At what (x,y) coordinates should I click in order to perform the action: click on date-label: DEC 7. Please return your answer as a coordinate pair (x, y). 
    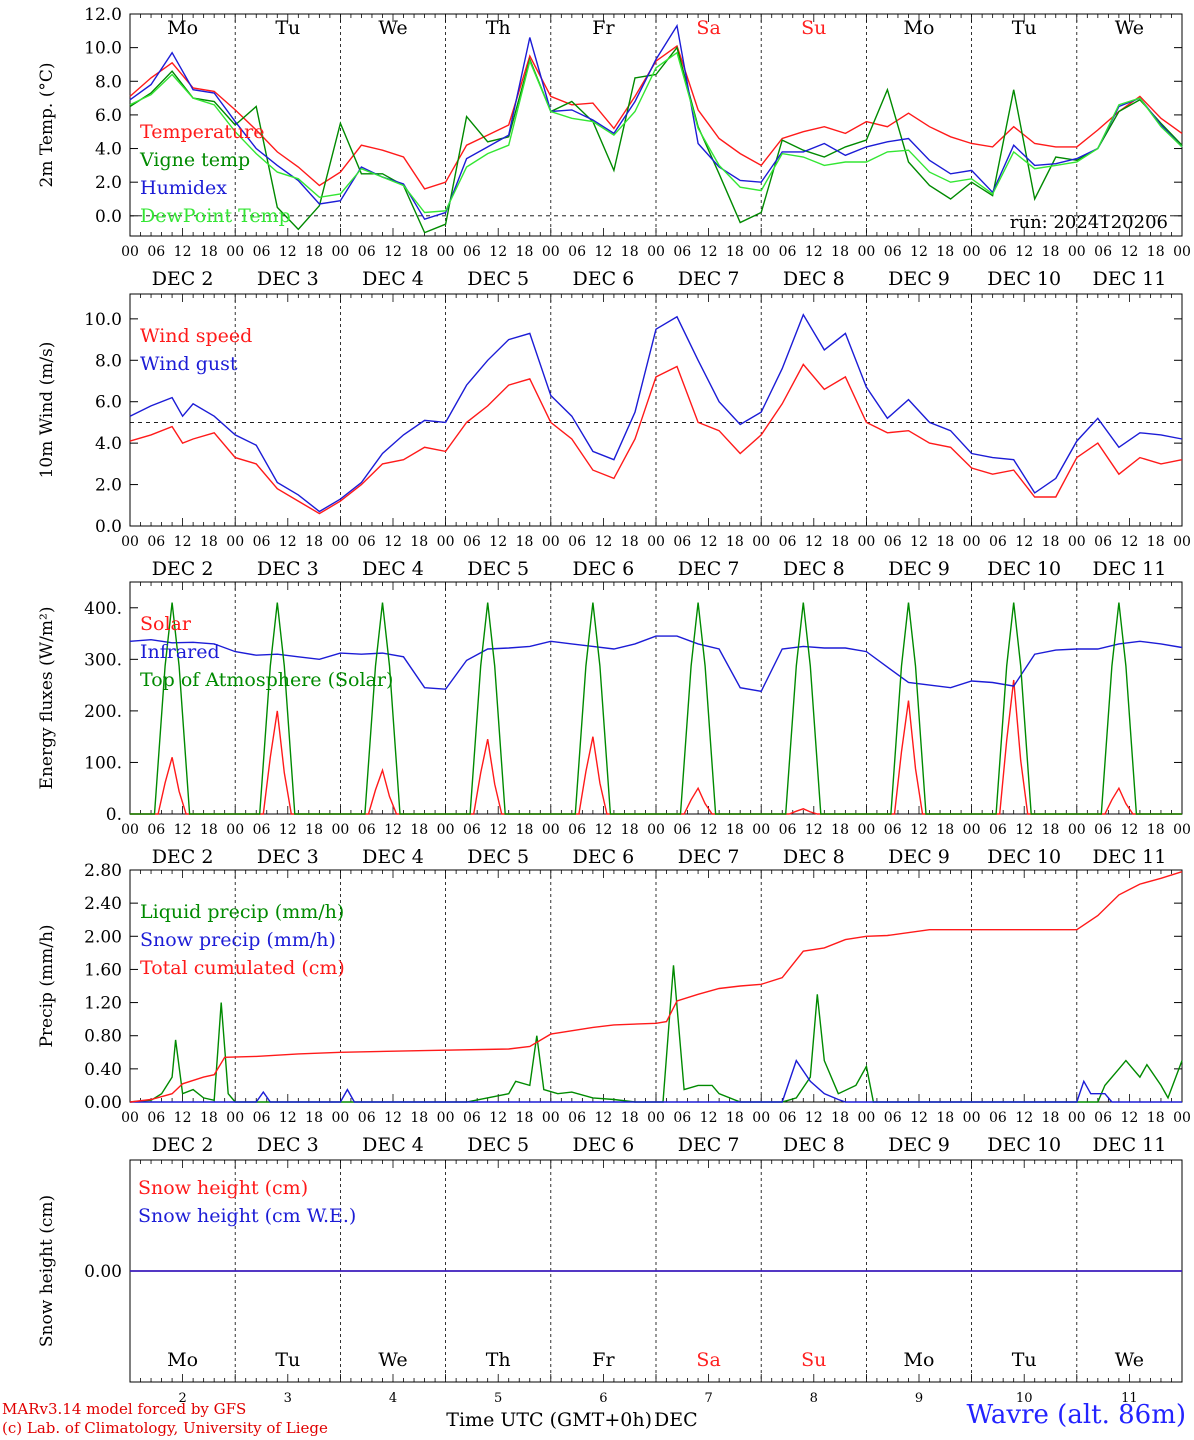
    Looking at the image, I should click on (709, 1145).